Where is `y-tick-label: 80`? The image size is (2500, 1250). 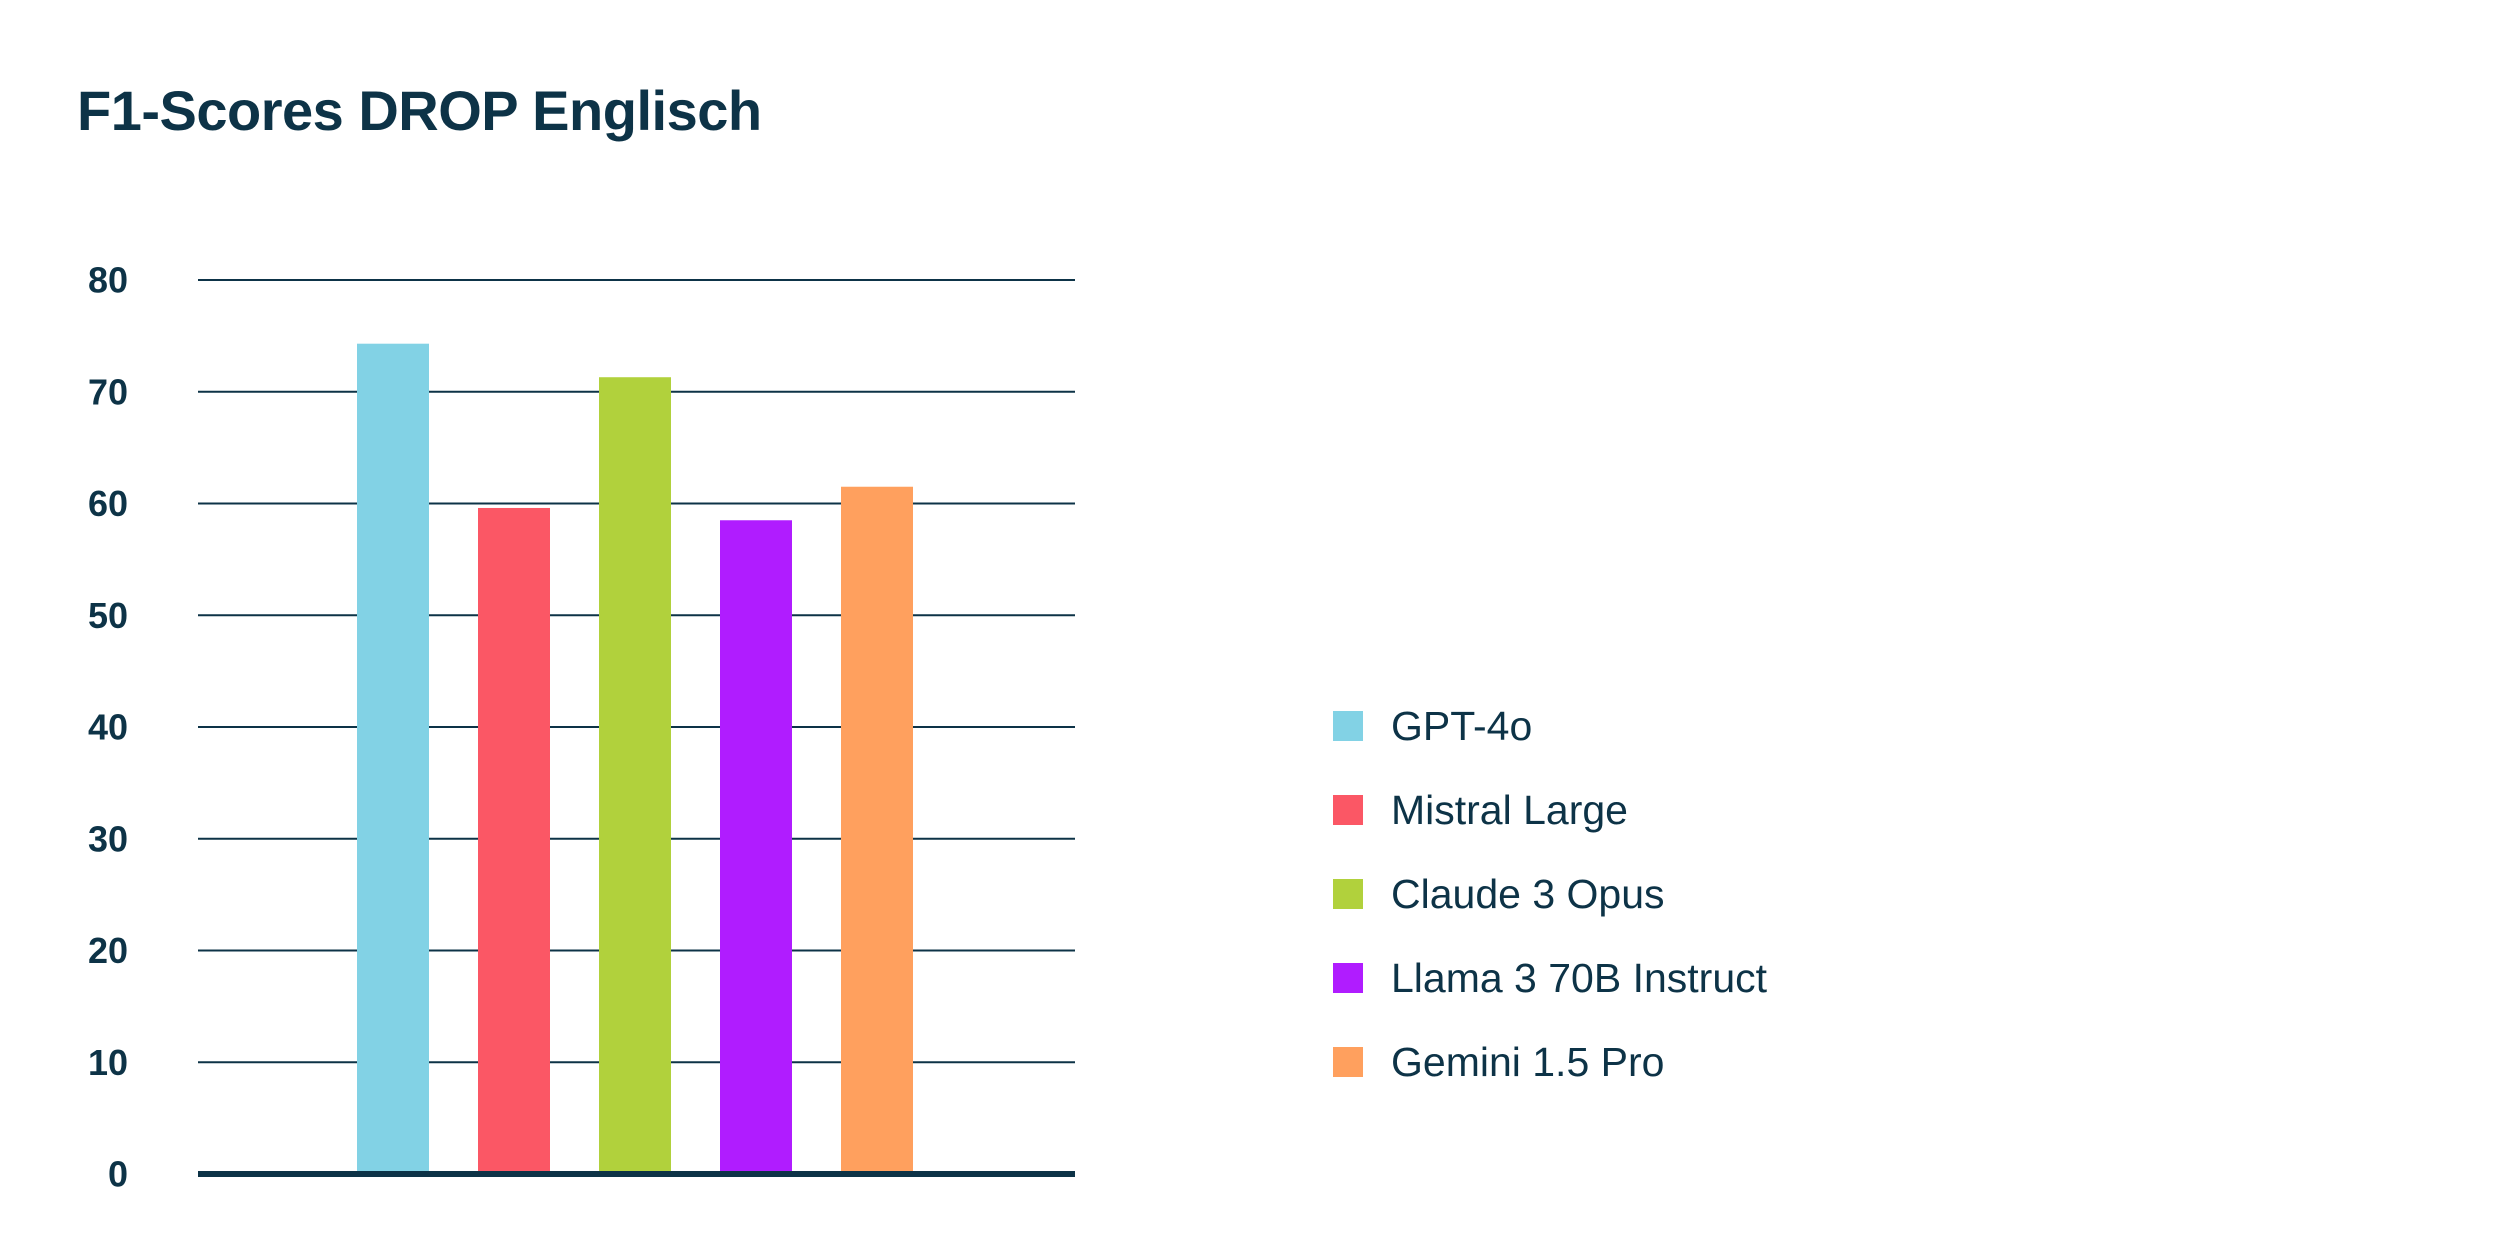 y-tick-label: 80 is located at coordinates (108, 280).